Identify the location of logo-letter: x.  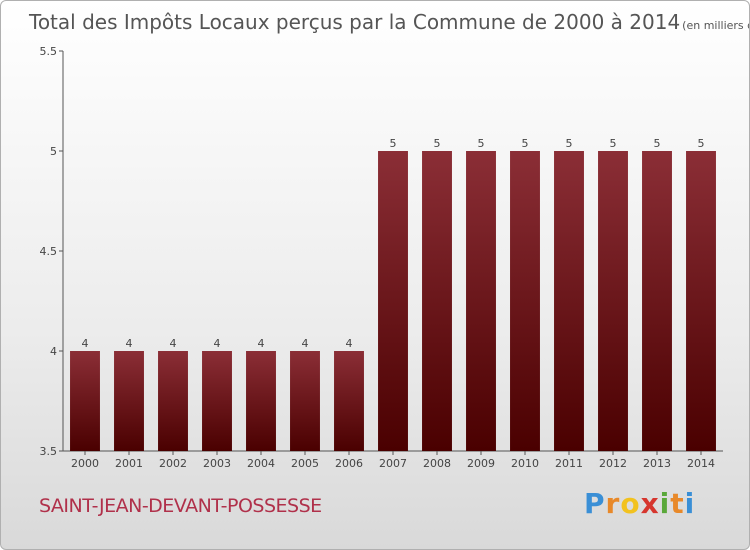
(650, 503).